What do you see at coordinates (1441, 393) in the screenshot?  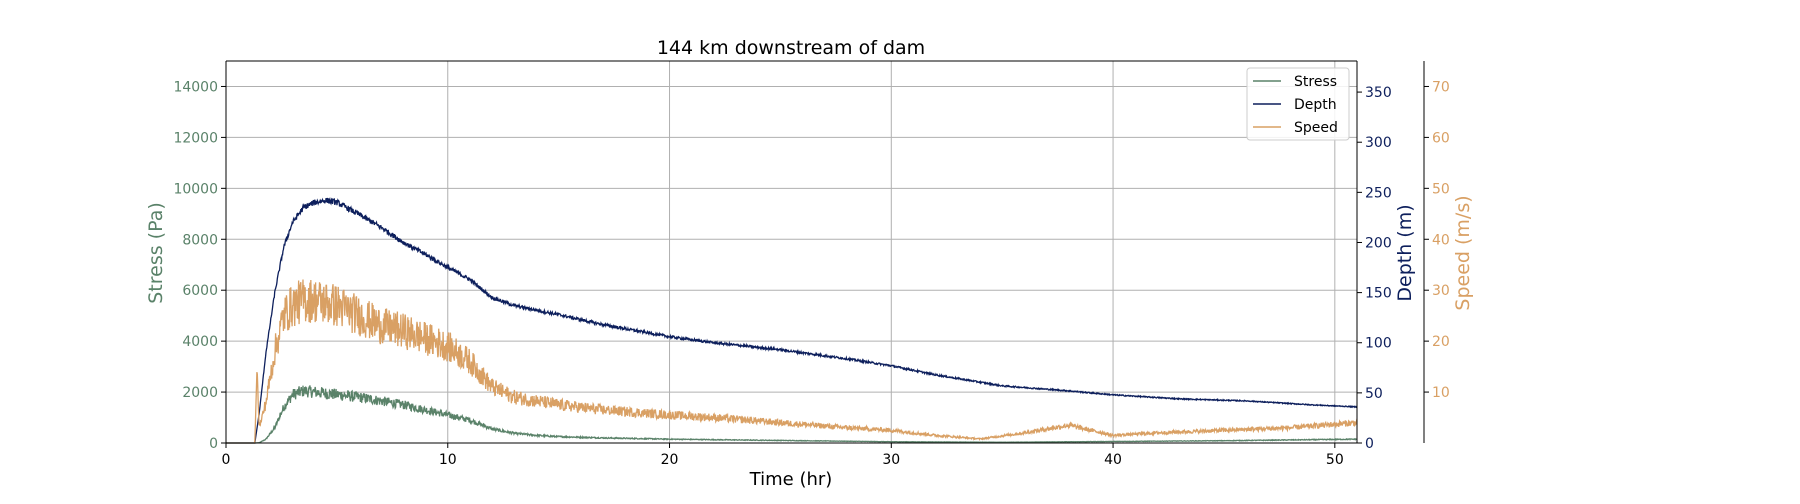 I see `speed-tick-label: 10` at bounding box center [1441, 393].